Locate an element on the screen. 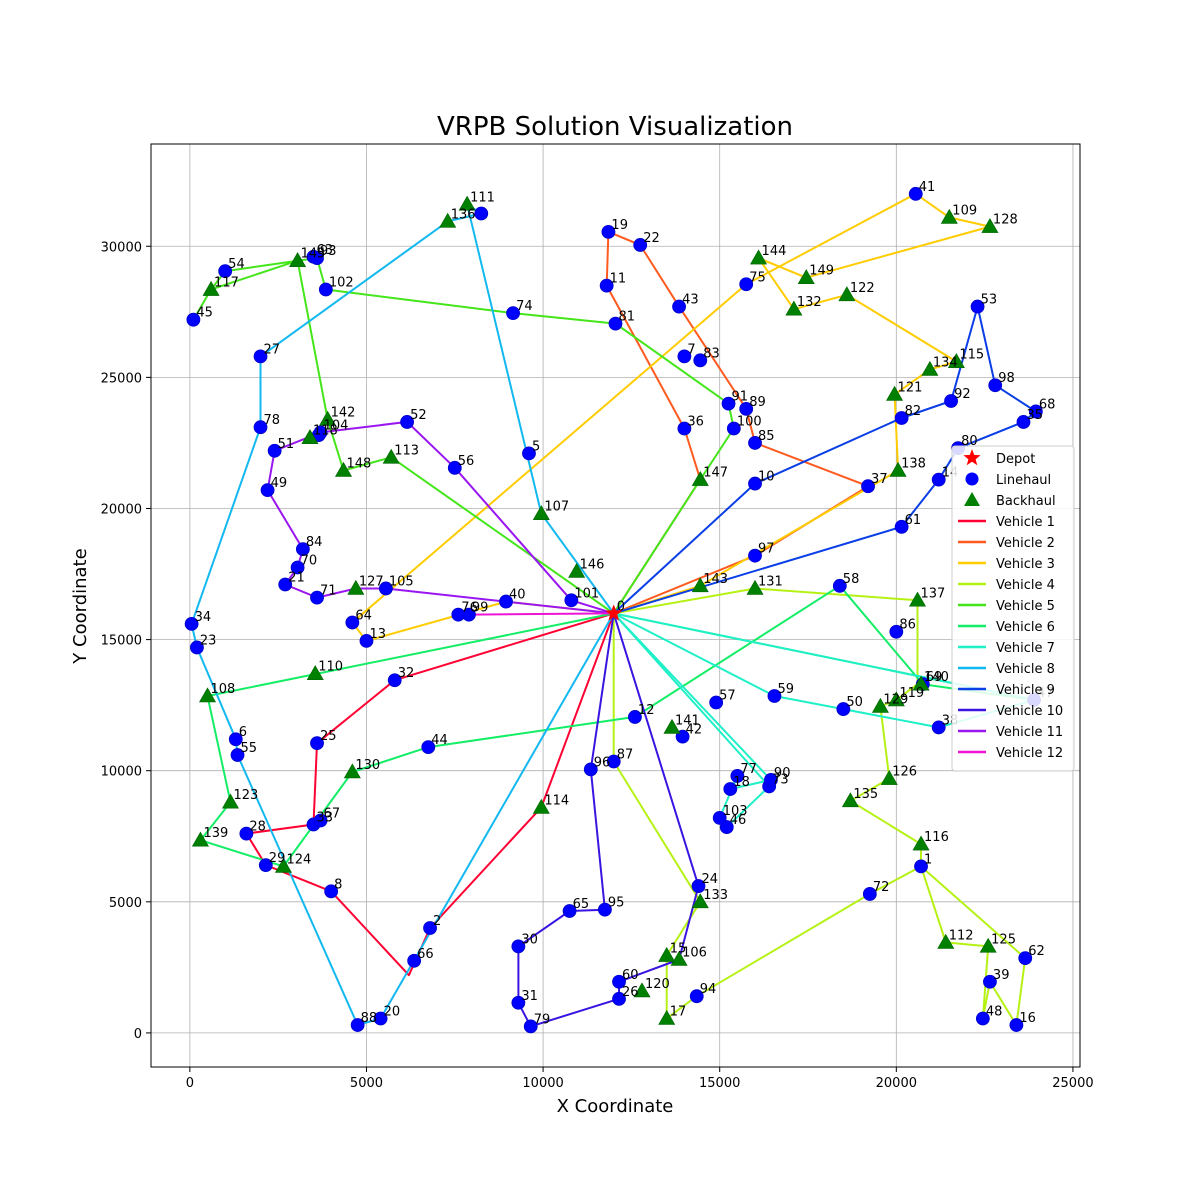 This screenshot has height=1200, width=1200. node-label: 59 is located at coordinates (785, 689).